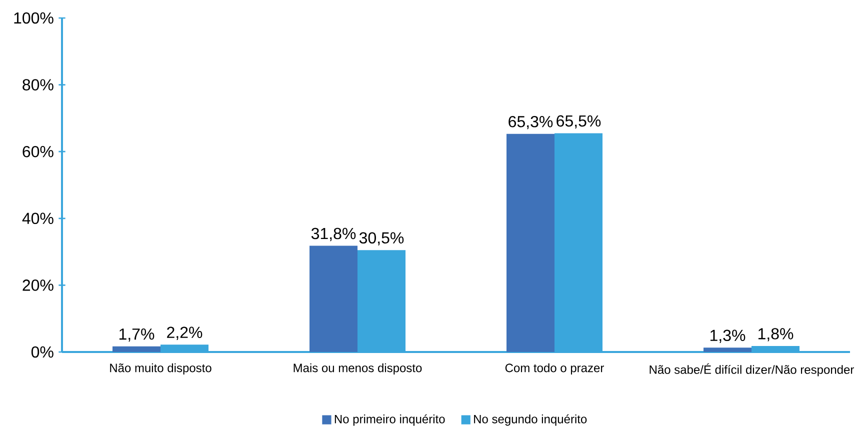 This screenshot has width=860, height=432. What do you see at coordinates (389, 420) in the screenshot?
I see `legend-label: No primeiro inquérito` at bounding box center [389, 420].